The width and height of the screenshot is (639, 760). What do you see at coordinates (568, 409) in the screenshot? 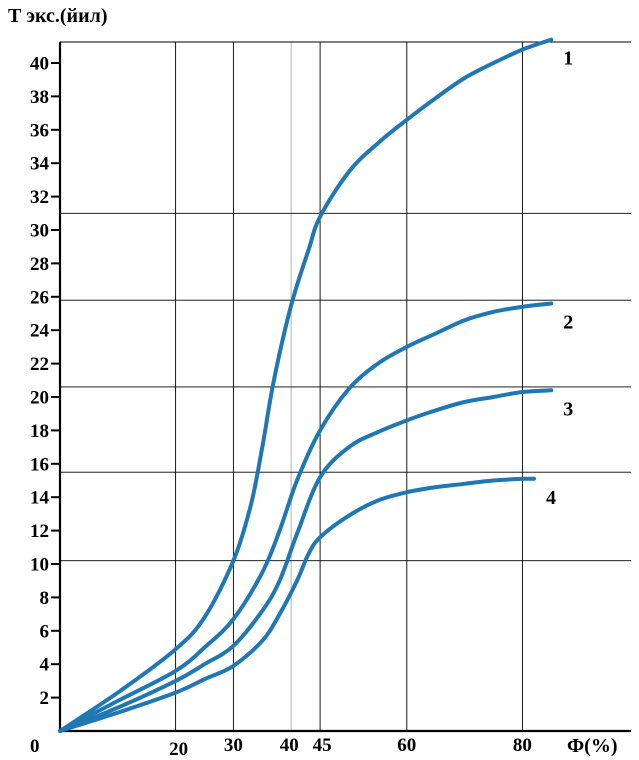
I see `series-label-3: 3` at bounding box center [568, 409].